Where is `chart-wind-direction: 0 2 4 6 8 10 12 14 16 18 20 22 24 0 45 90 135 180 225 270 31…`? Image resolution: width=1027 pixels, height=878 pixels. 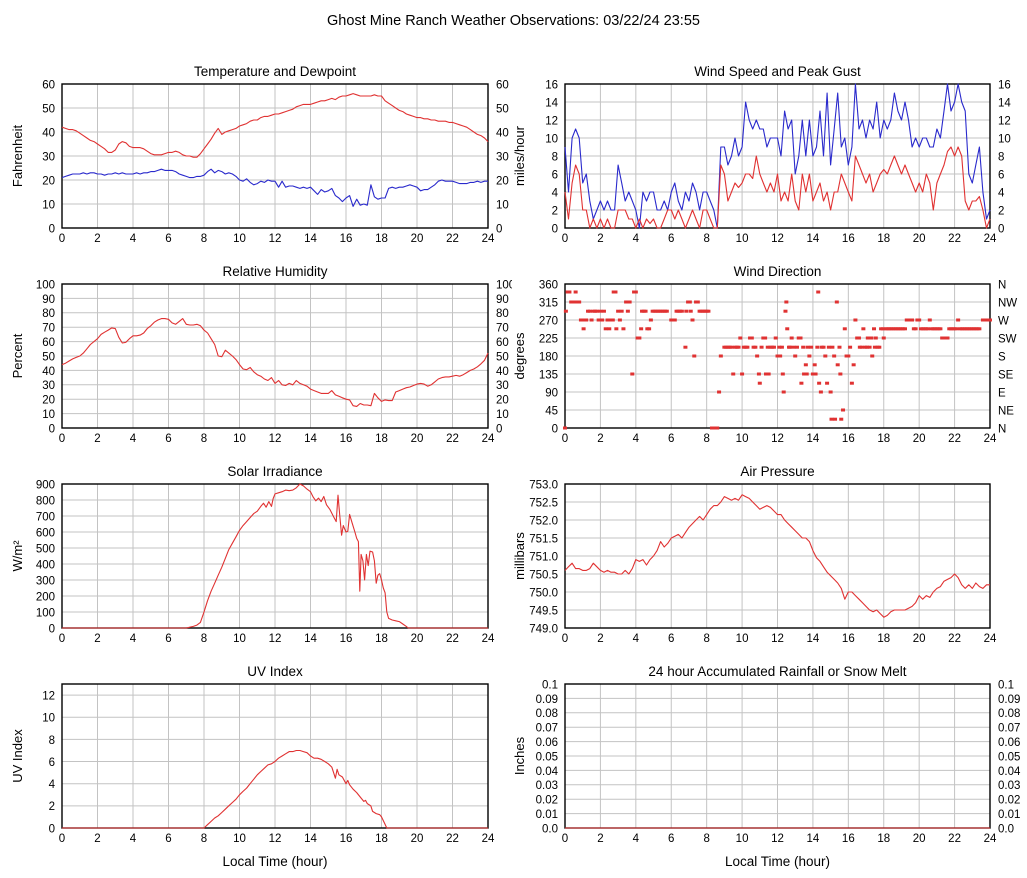
chart-wind-direction: 0 2 4 6 8 10 12 14 16 18 20 22 24 0 45 90 135 180 225 270 31… is located at coordinates (769, 360).